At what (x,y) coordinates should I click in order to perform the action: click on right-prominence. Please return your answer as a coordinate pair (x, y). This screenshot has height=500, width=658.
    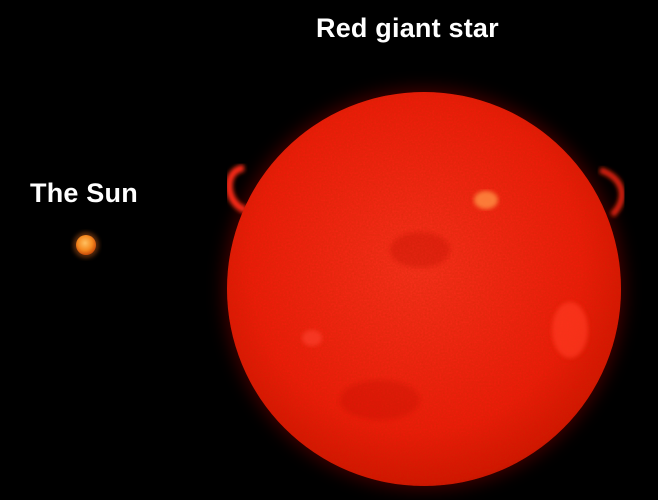
    Looking at the image, I should click on (611, 192).